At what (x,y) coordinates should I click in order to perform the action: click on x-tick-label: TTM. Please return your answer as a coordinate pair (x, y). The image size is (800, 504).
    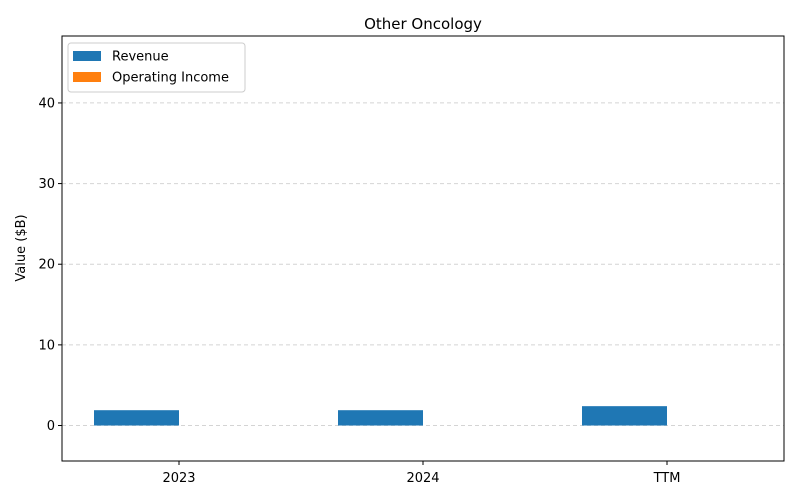
    Looking at the image, I should click on (667, 478).